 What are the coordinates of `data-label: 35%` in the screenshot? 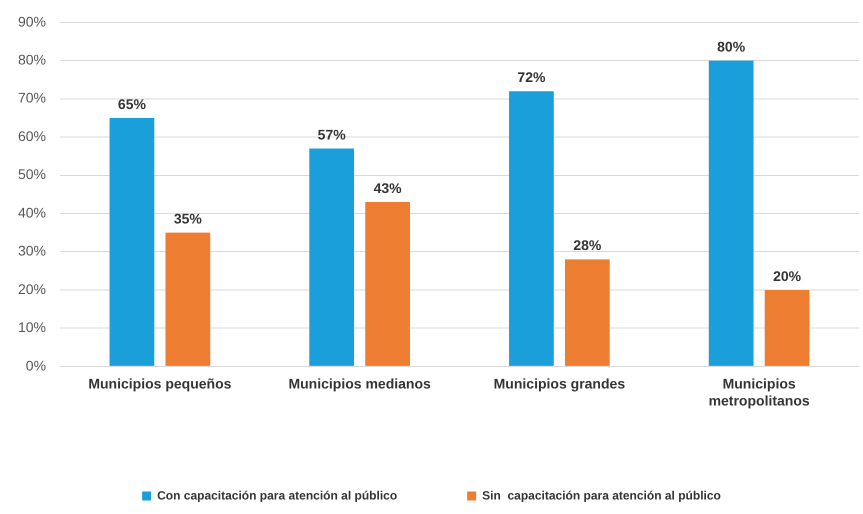 It's located at (188, 218).